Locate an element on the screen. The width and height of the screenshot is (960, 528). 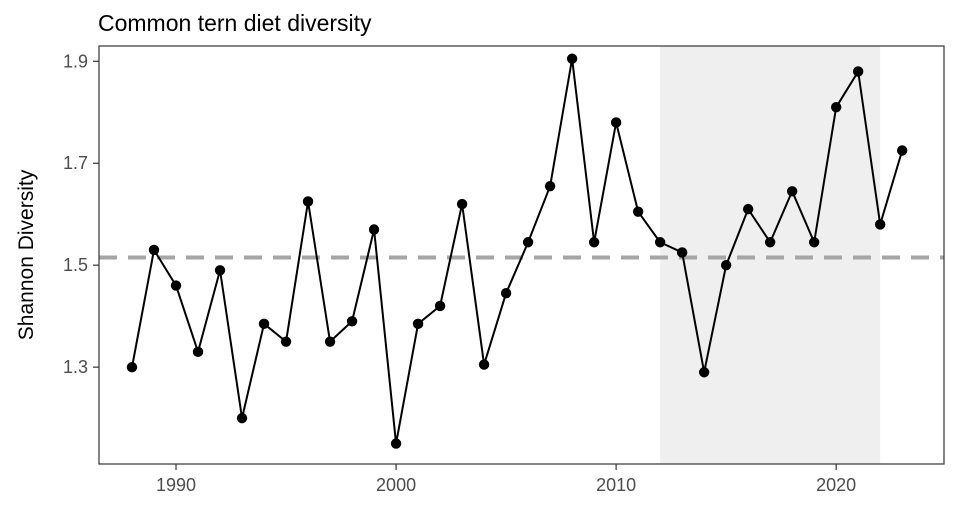
chart-title: Common tern diet diversity is located at coordinates (235, 23).